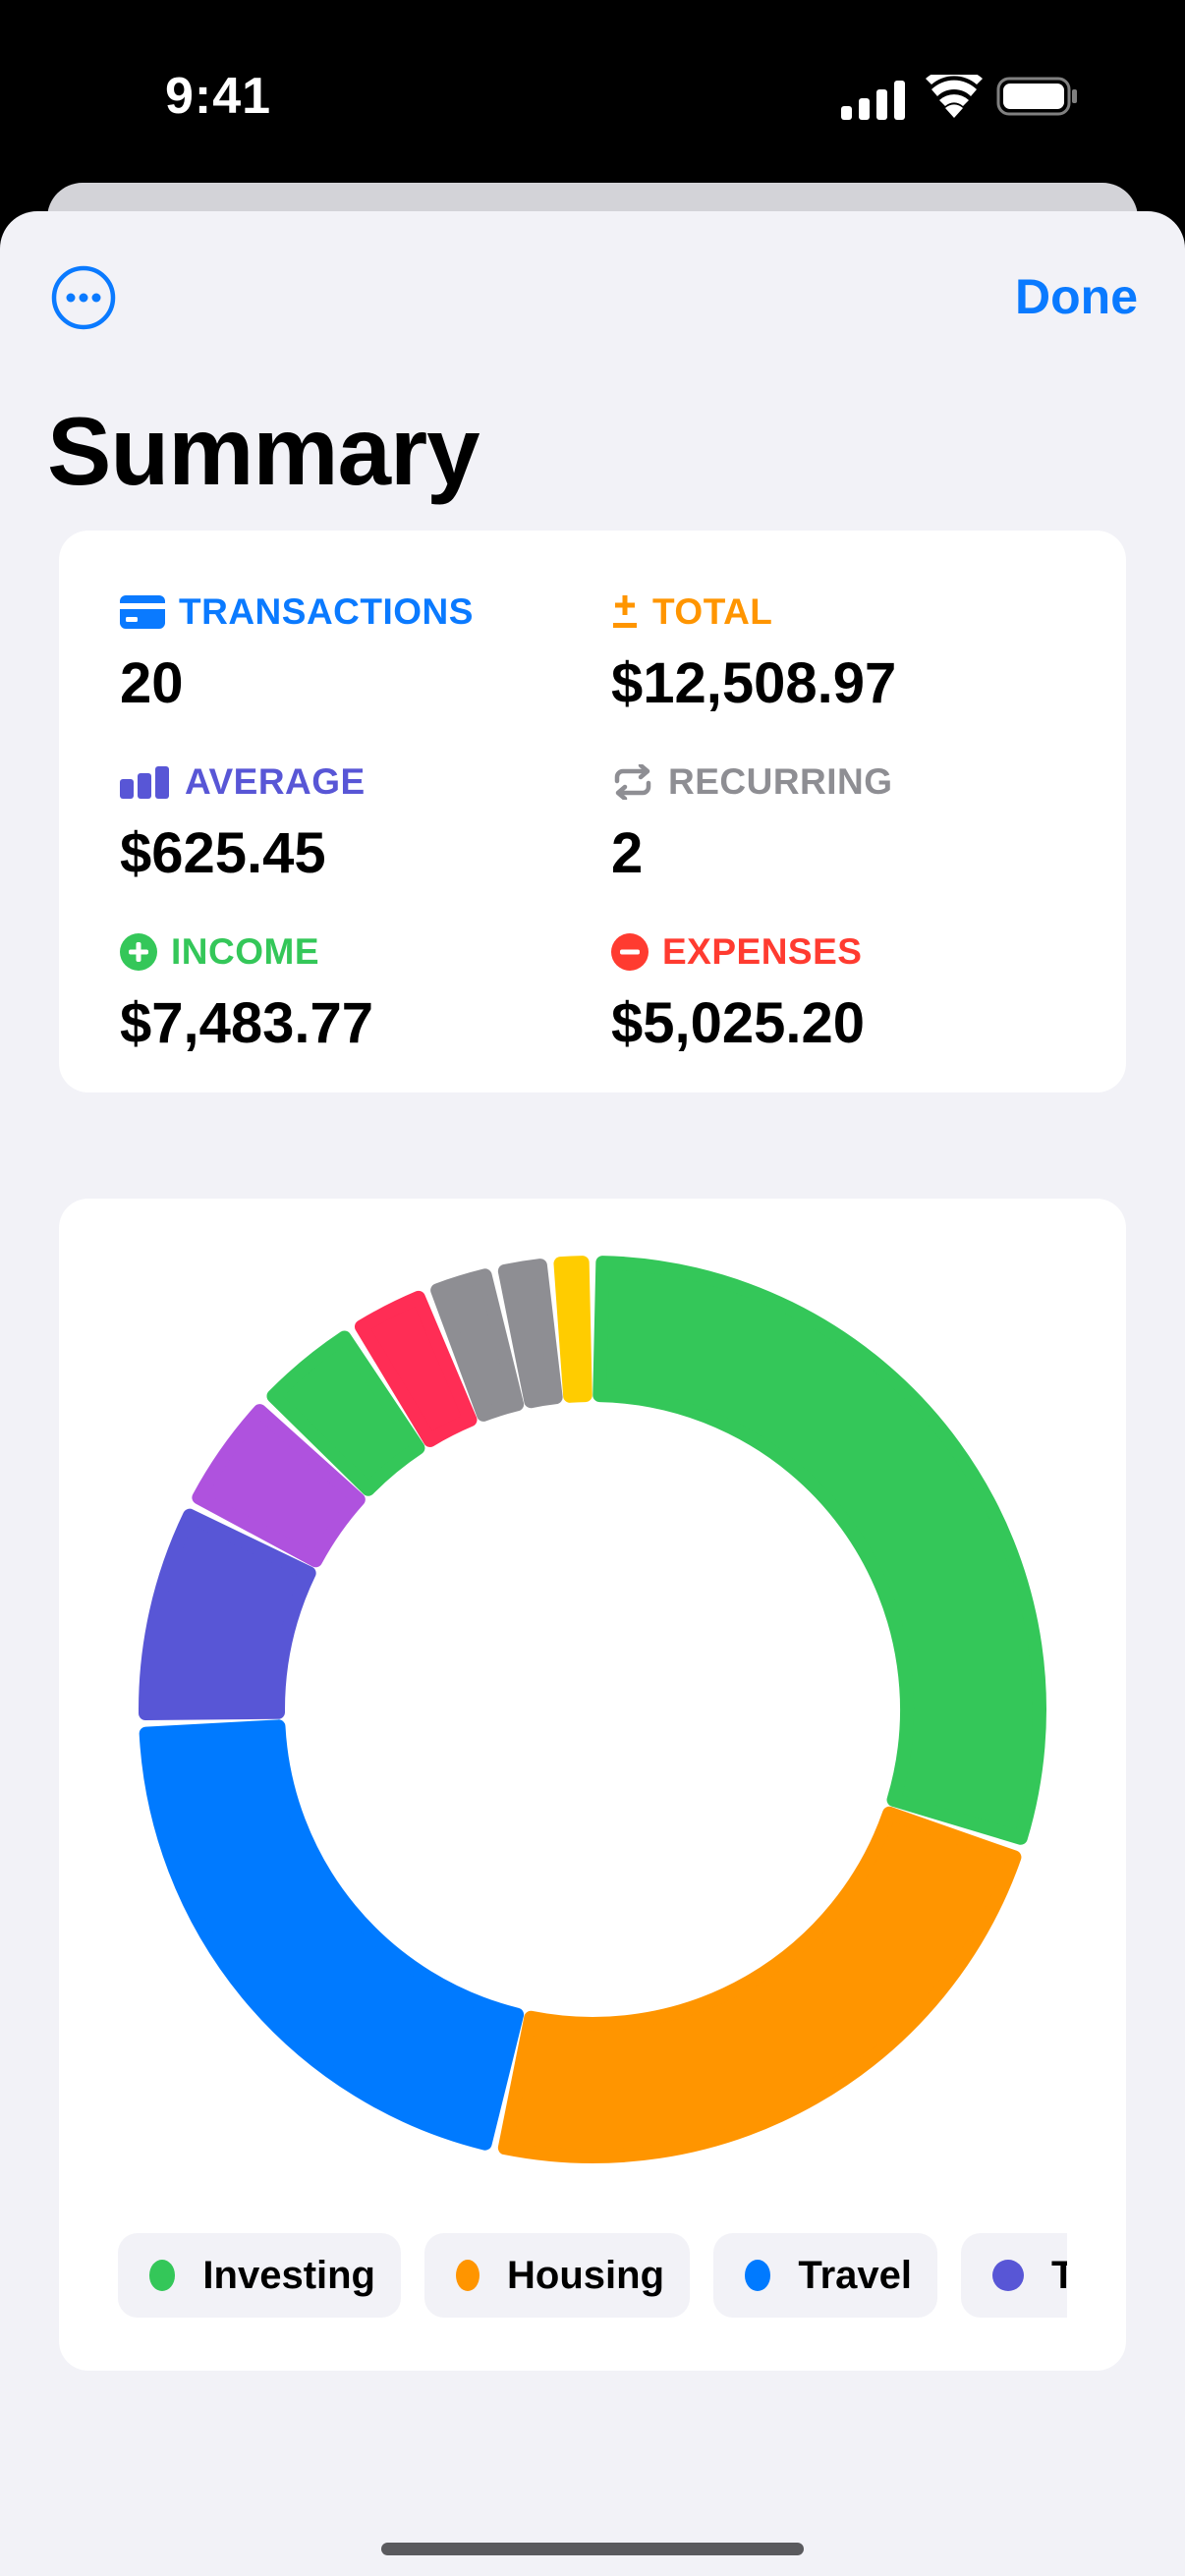 The width and height of the screenshot is (1185, 2576). What do you see at coordinates (855, 2275) in the screenshot?
I see `legend-label-travel: Travel` at bounding box center [855, 2275].